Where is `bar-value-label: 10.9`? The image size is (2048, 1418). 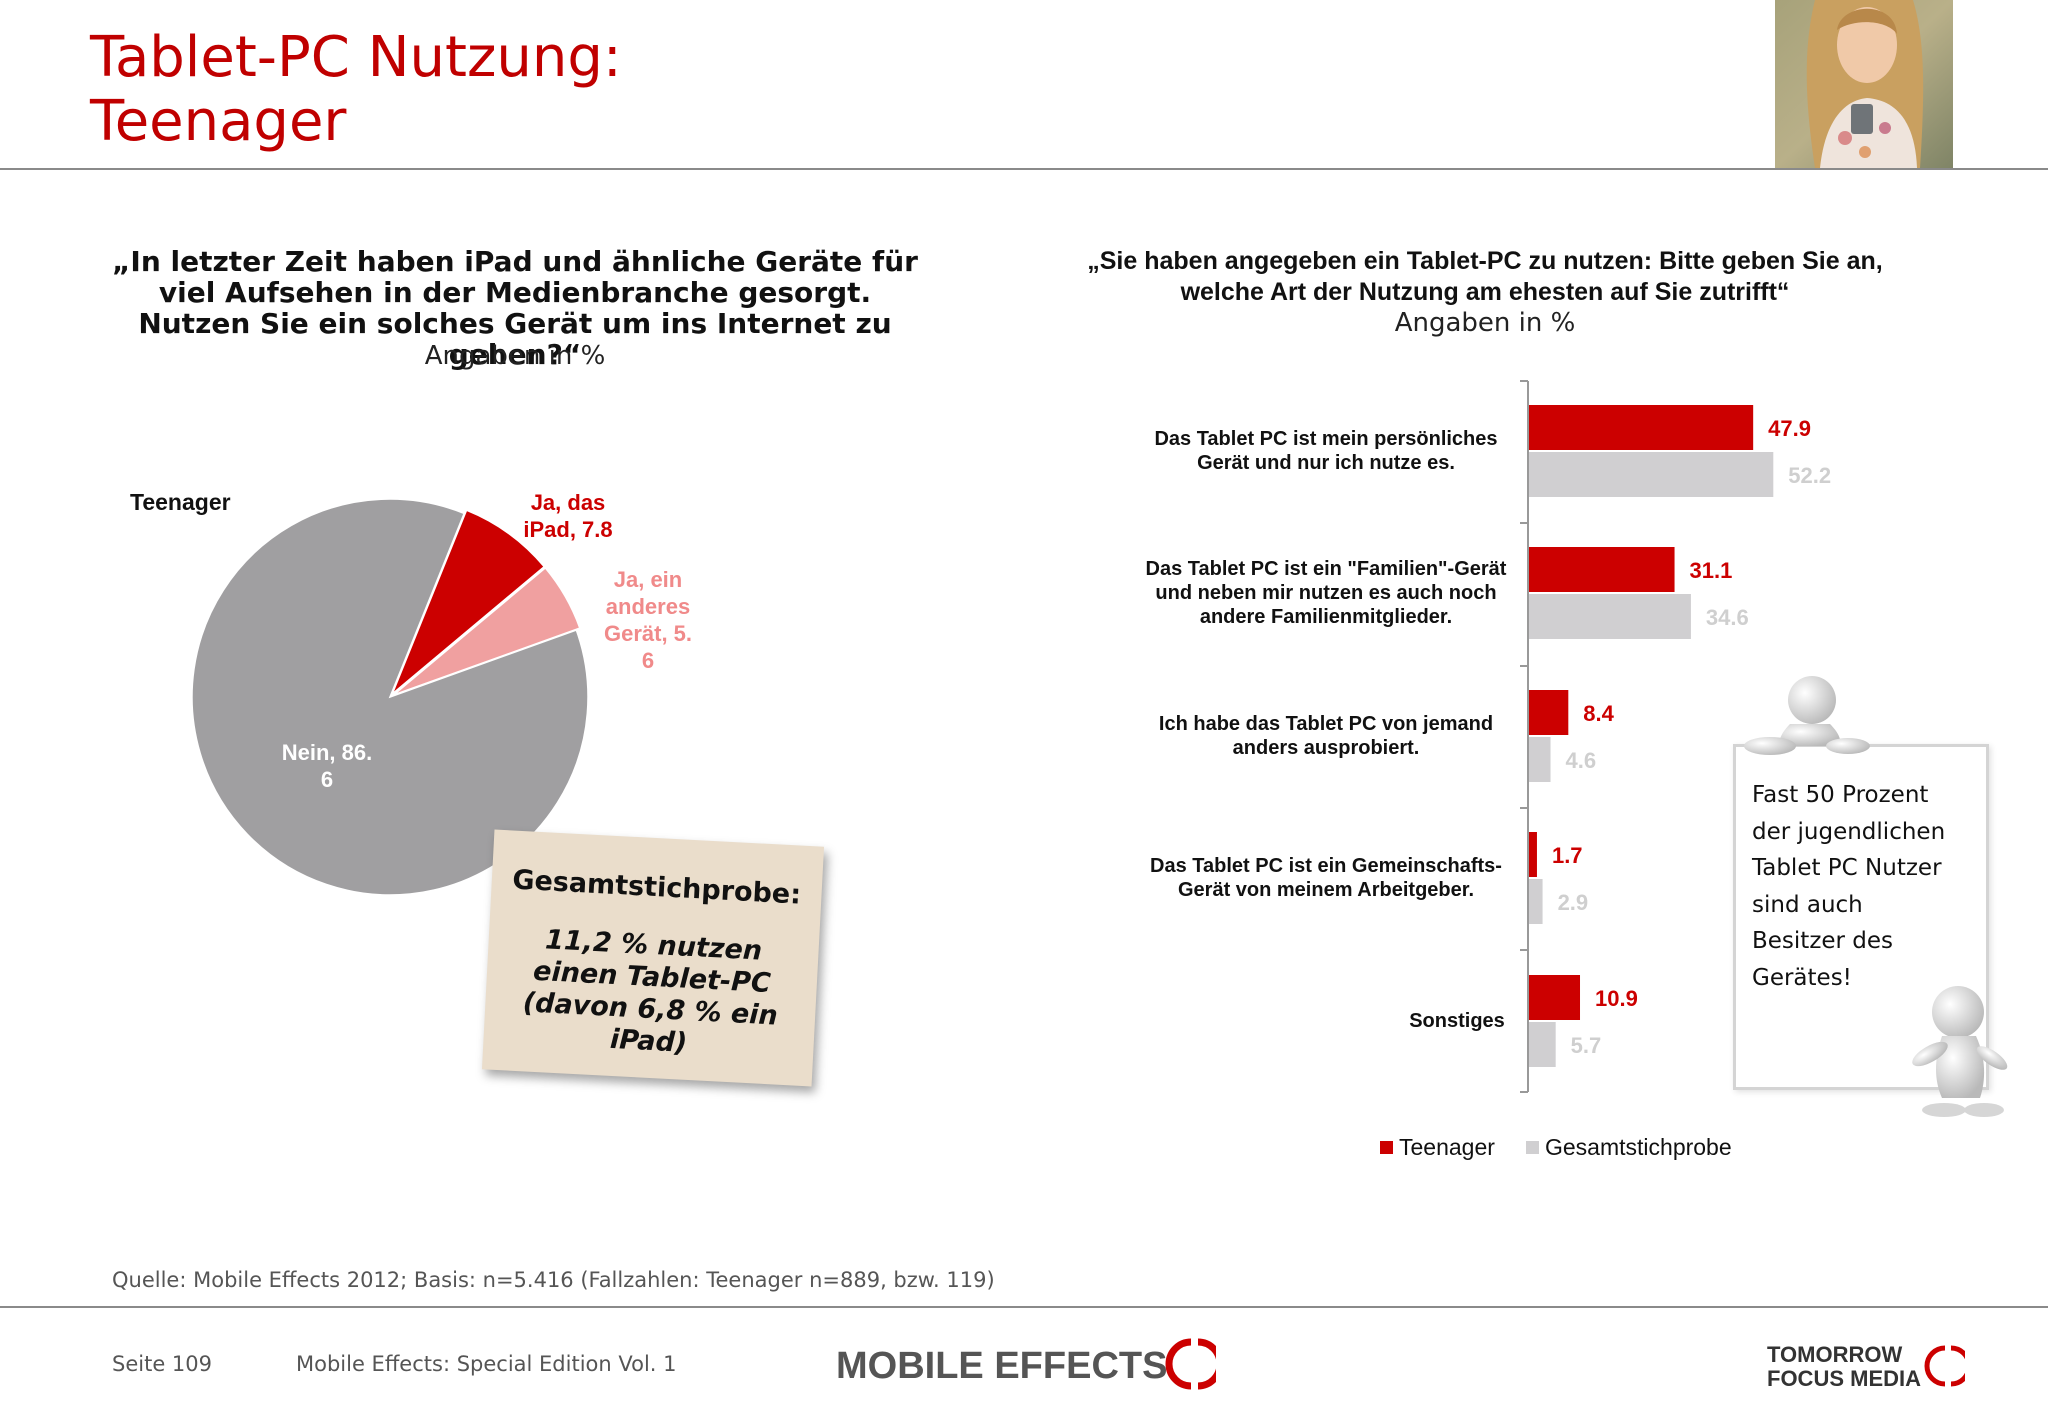
bar-value-label: 10.9 is located at coordinates (1616, 998).